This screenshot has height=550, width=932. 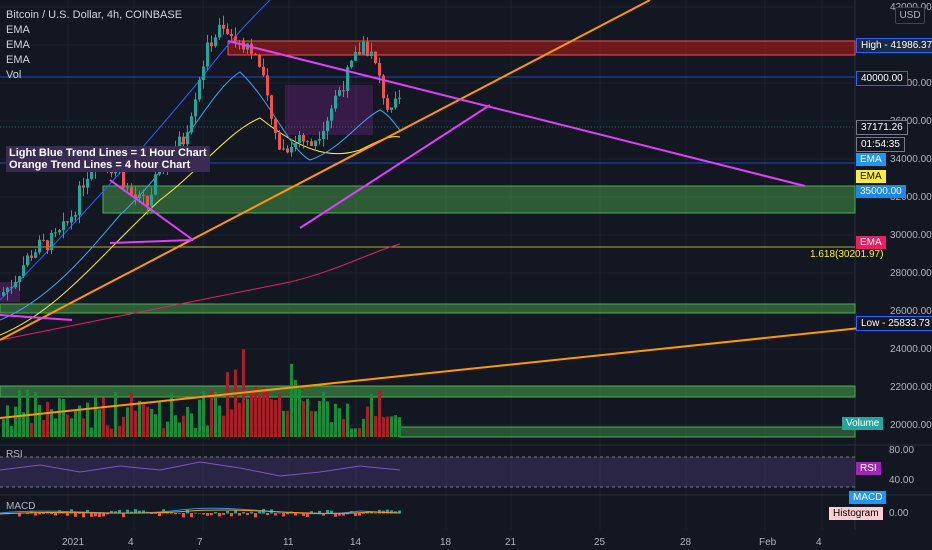 What do you see at coordinates (819, 542) in the screenshot?
I see `time-tick-label: 4` at bounding box center [819, 542].